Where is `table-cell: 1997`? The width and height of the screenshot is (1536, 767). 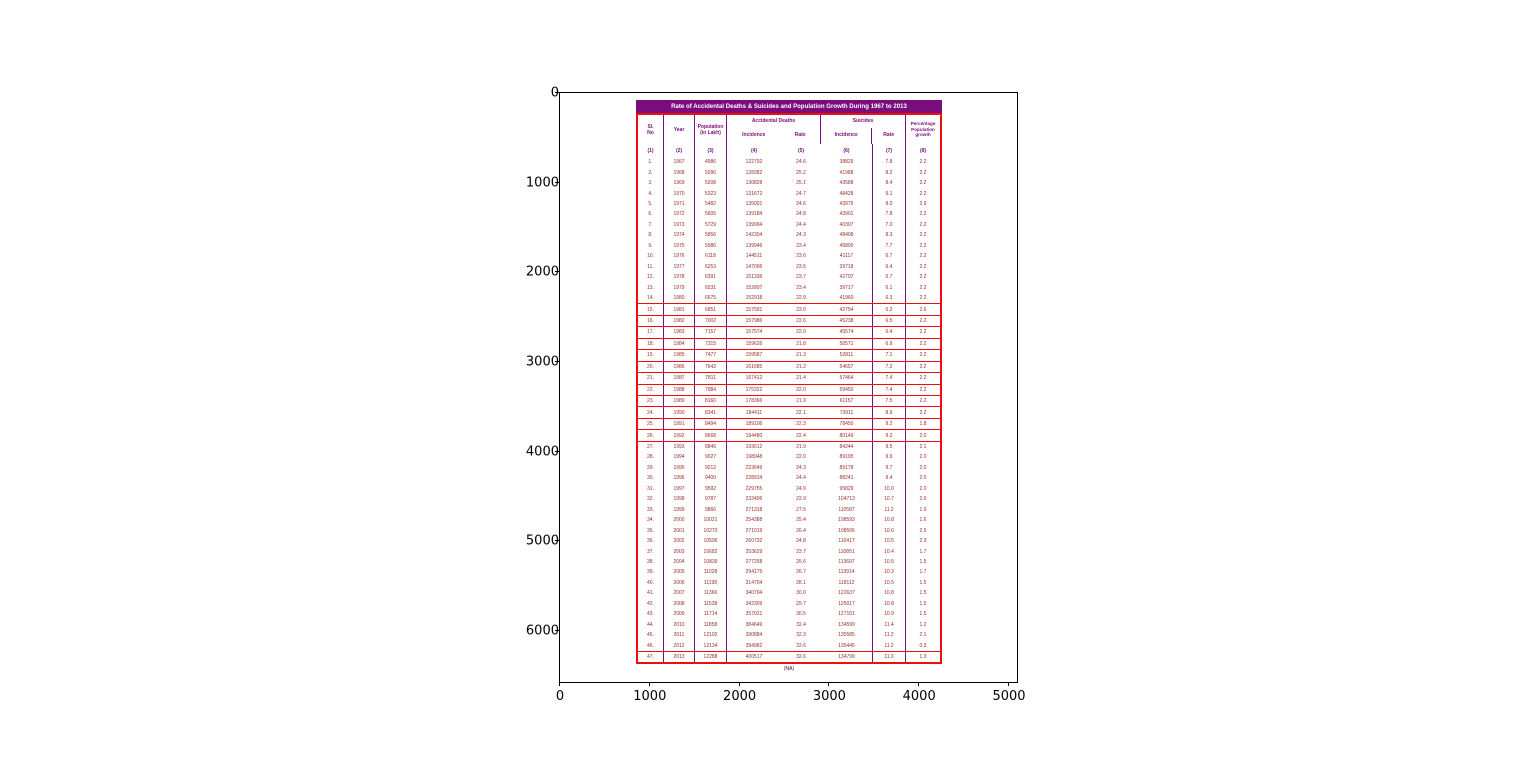 table-cell: 1997 is located at coordinates (679, 489).